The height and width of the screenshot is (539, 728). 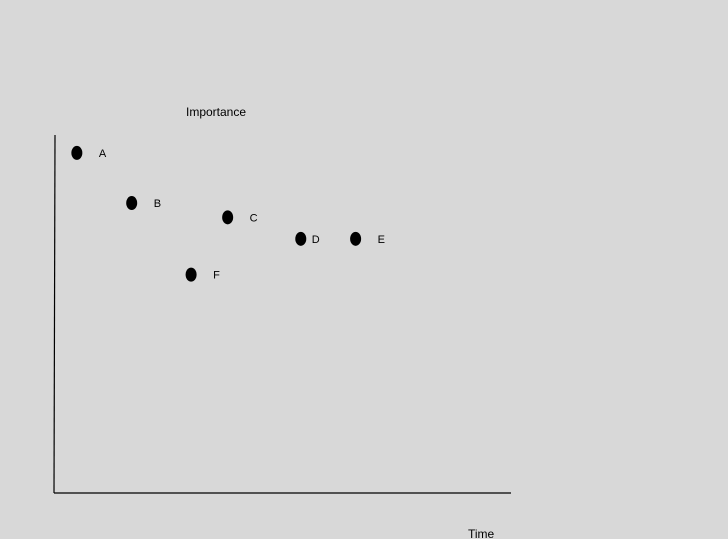 I want to click on data-point-f: F, so click(x=203, y=275).